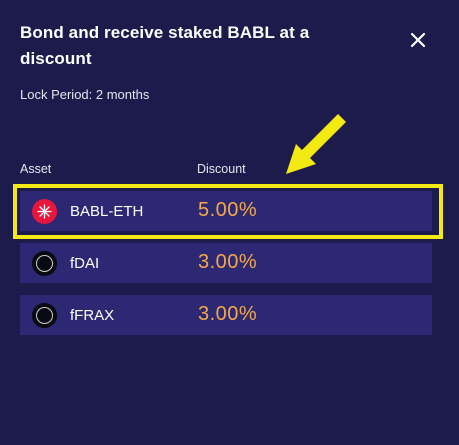 Image resolution: width=459 pixels, height=445 pixels. What do you see at coordinates (36, 169) in the screenshot?
I see `asset-column-header: Asset` at bounding box center [36, 169].